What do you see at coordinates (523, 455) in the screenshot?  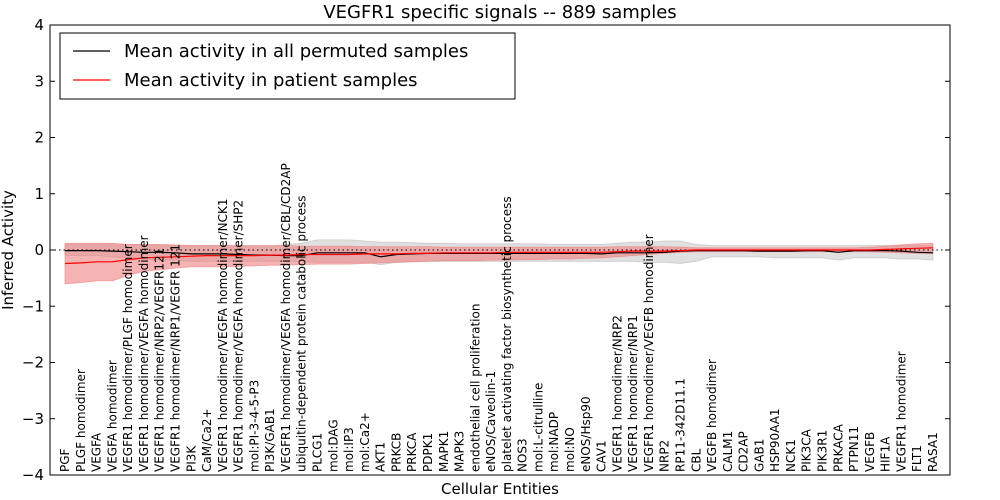 I see `x-tick-label: NOS3` at bounding box center [523, 455].